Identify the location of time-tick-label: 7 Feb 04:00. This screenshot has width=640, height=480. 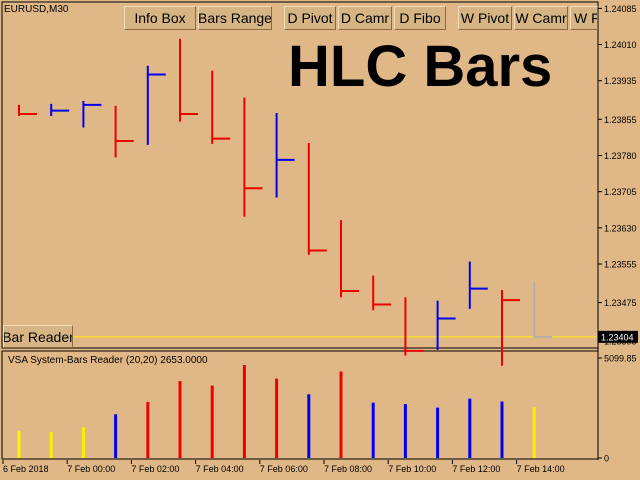
(220, 469).